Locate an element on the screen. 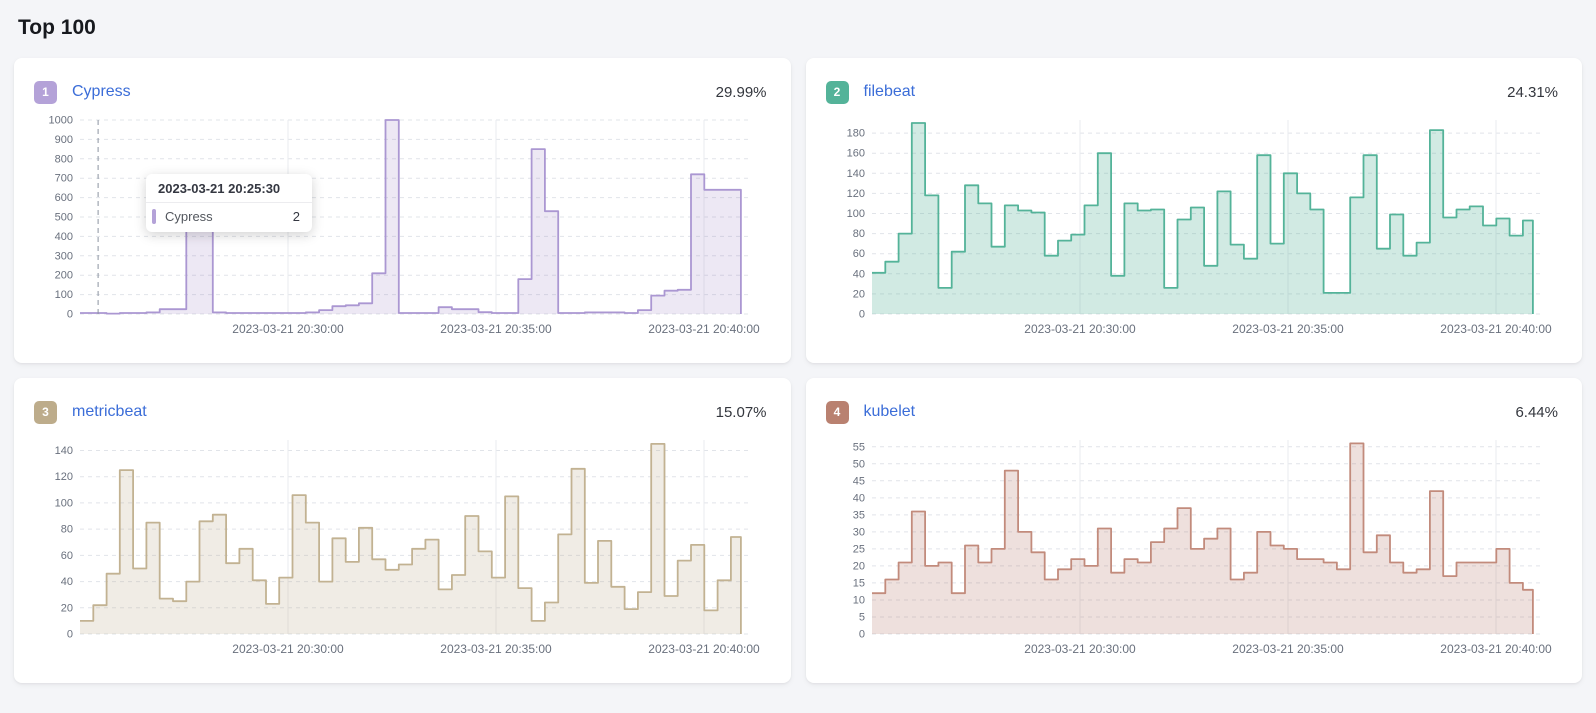  percentage-value: 6.44% is located at coordinates (1536, 412).